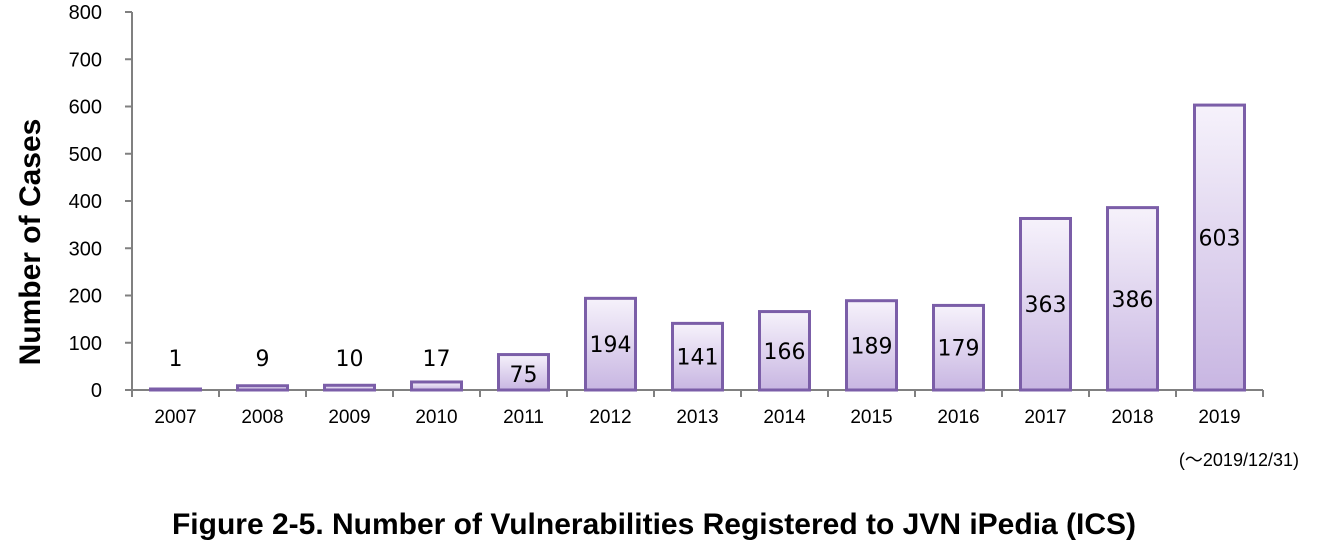 The image size is (1338, 559). I want to click on y-tick-label: 800, so click(85, 13).